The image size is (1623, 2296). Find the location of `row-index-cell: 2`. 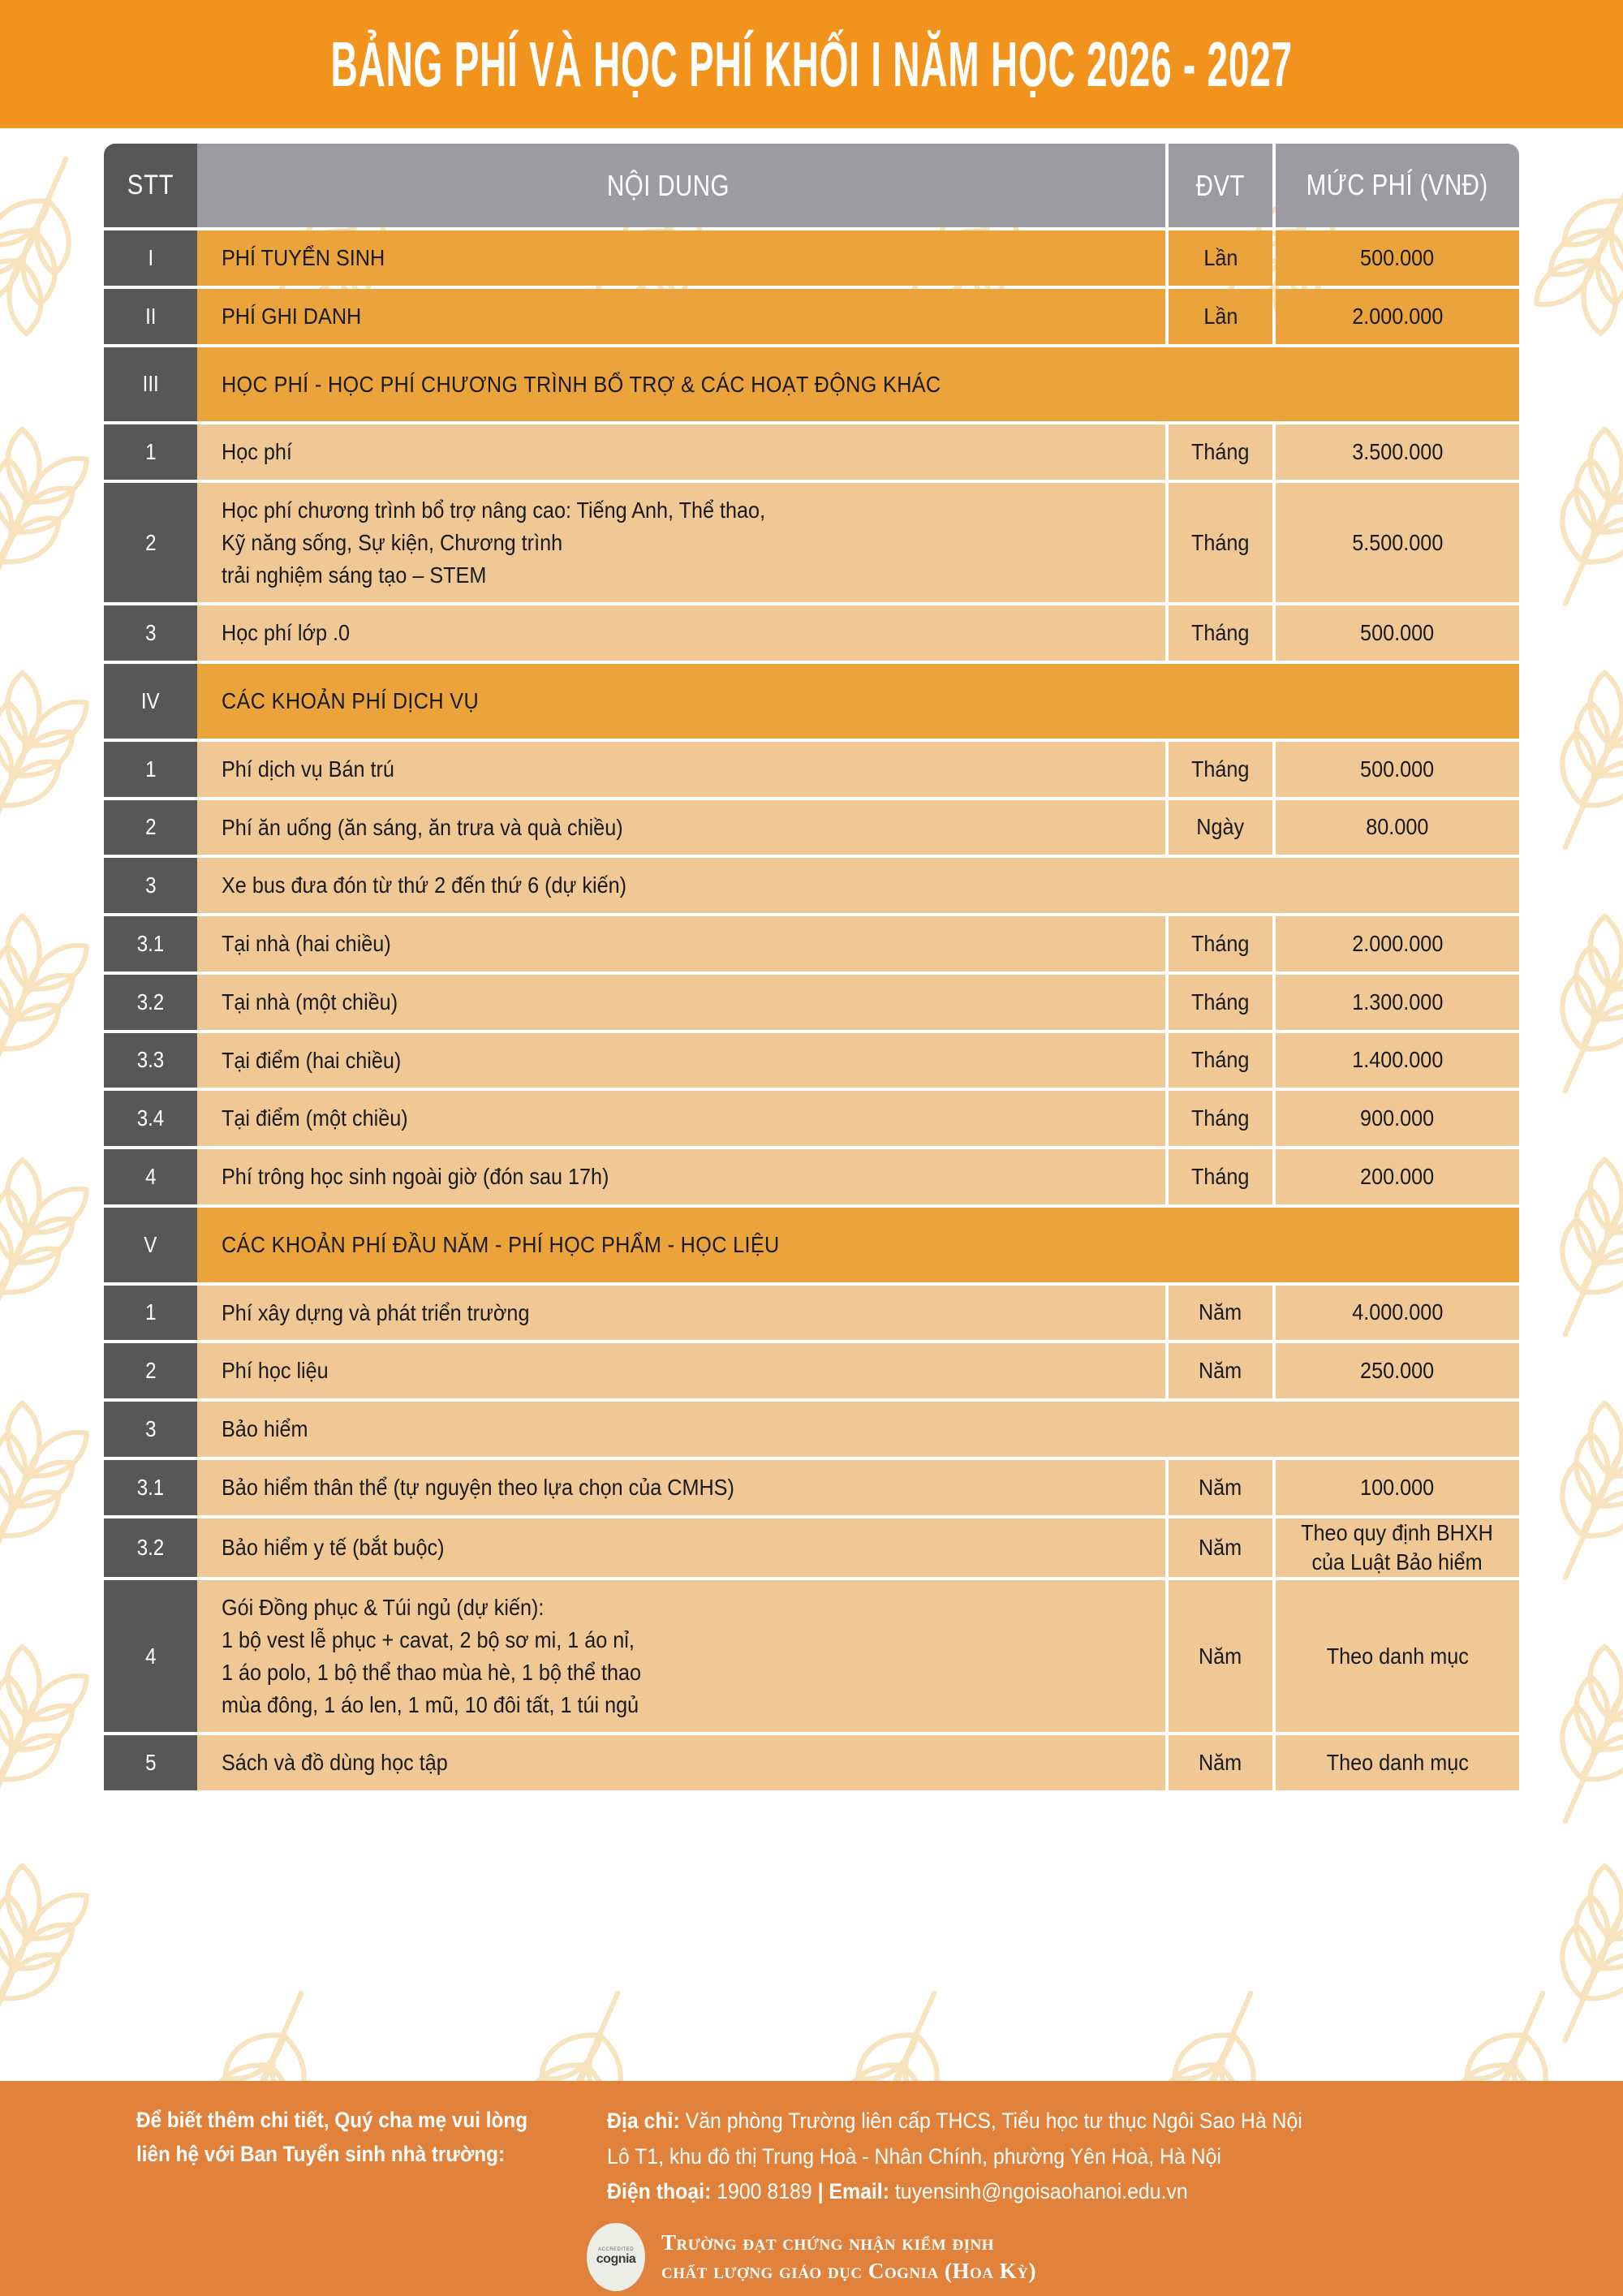

row-index-cell: 2 is located at coordinates (150, 543).